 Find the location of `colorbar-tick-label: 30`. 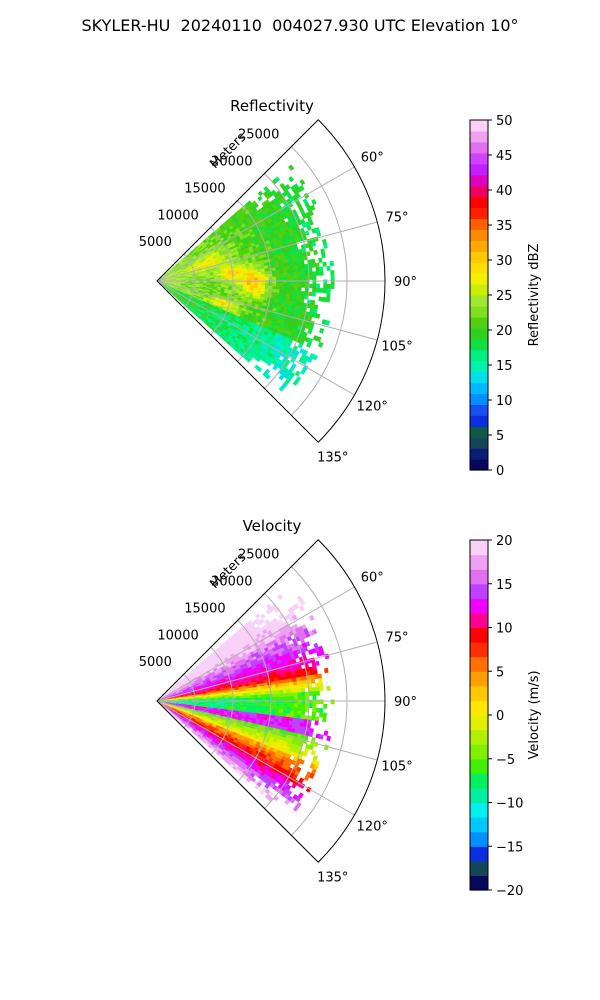

colorbar-tick-label: 30 is located at coordinates (504, 261).